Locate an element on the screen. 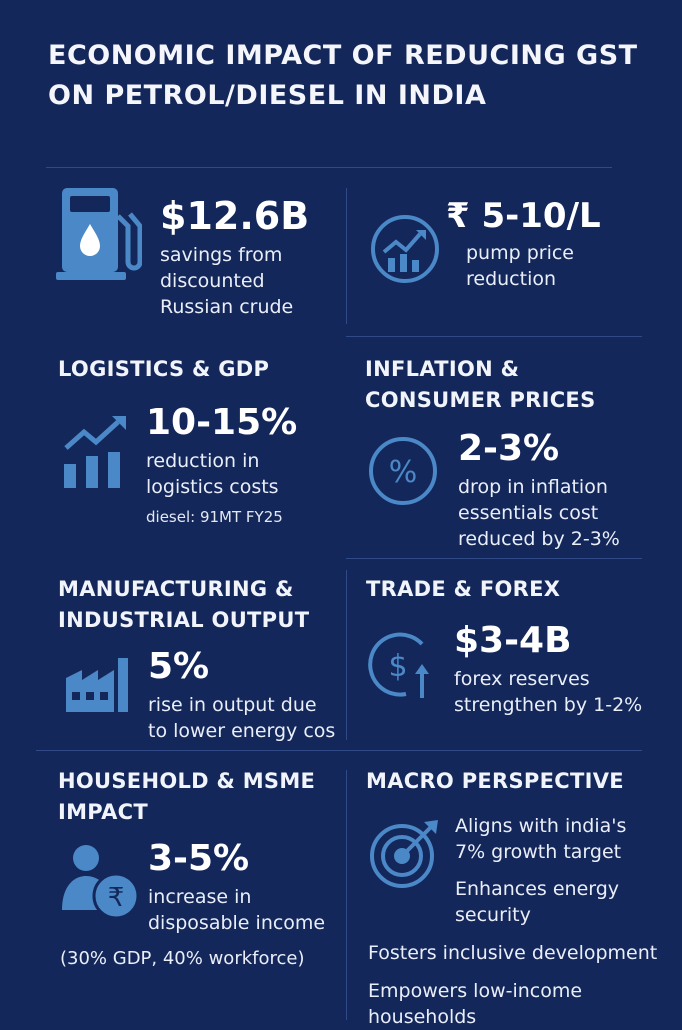  household-desc: increase in disposable income is located at coordinates (237, 910).